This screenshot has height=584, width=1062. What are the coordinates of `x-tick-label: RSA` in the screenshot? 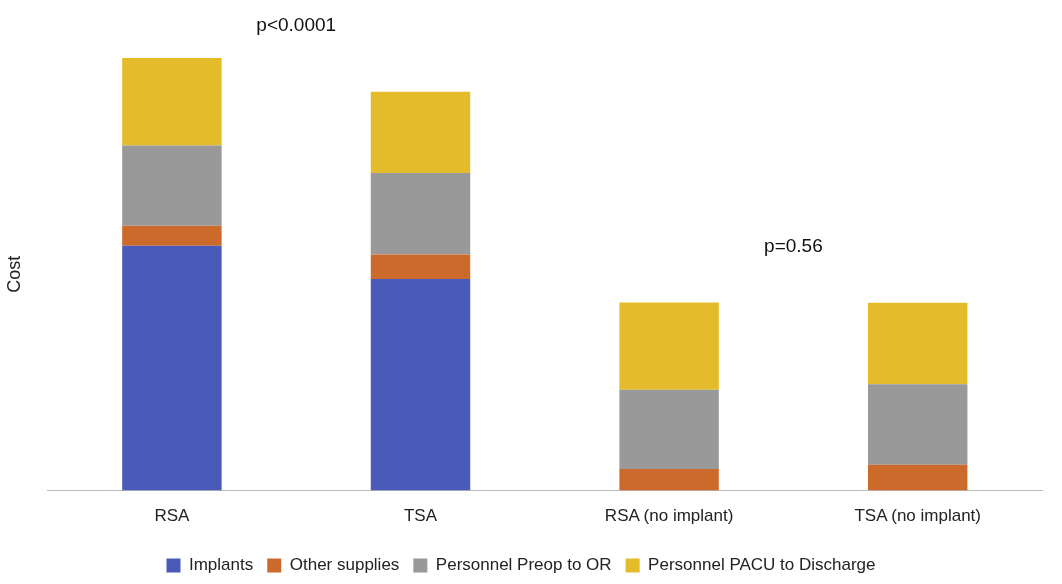 It's located at (172, 516).